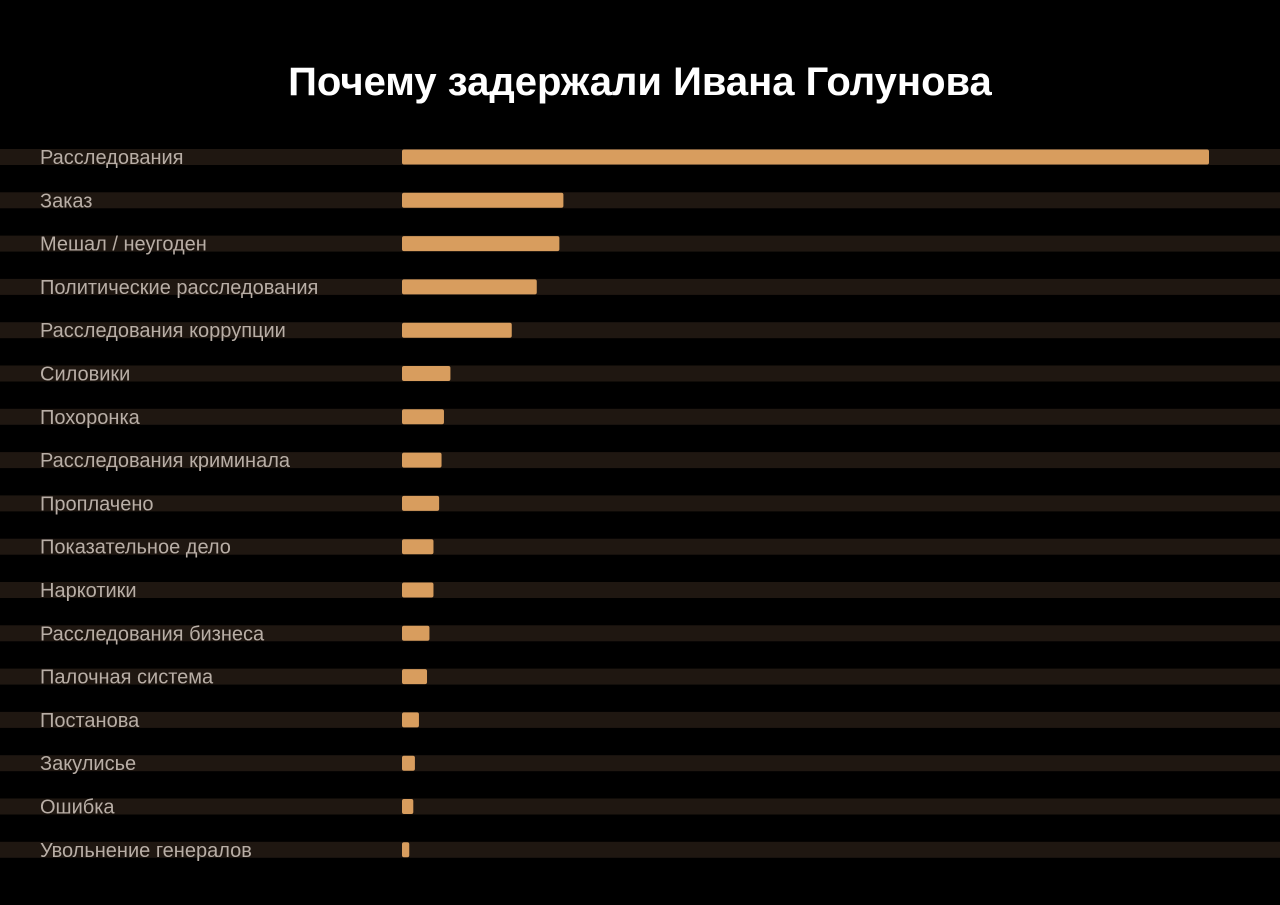 This screenshot has height=905, width=1280. Describe the element at coordinates (152, 634) in the screenshot. I see `category-label: Расследования бизнеса` at that location.